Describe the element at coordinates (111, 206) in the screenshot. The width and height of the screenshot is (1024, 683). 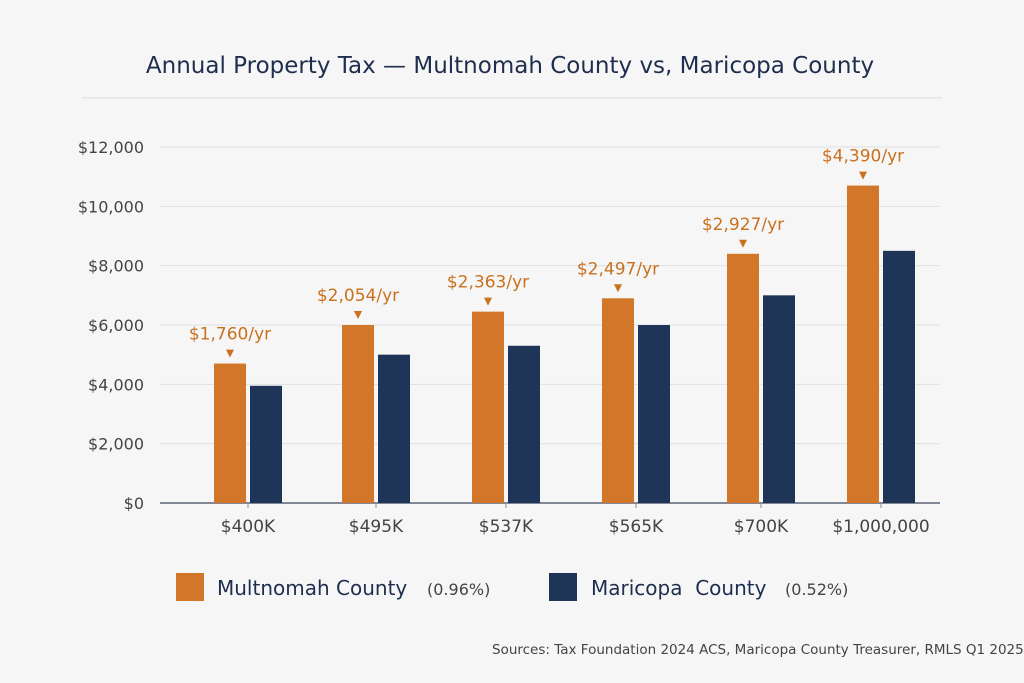
I see `y-tick-label: $10,000` at that location.